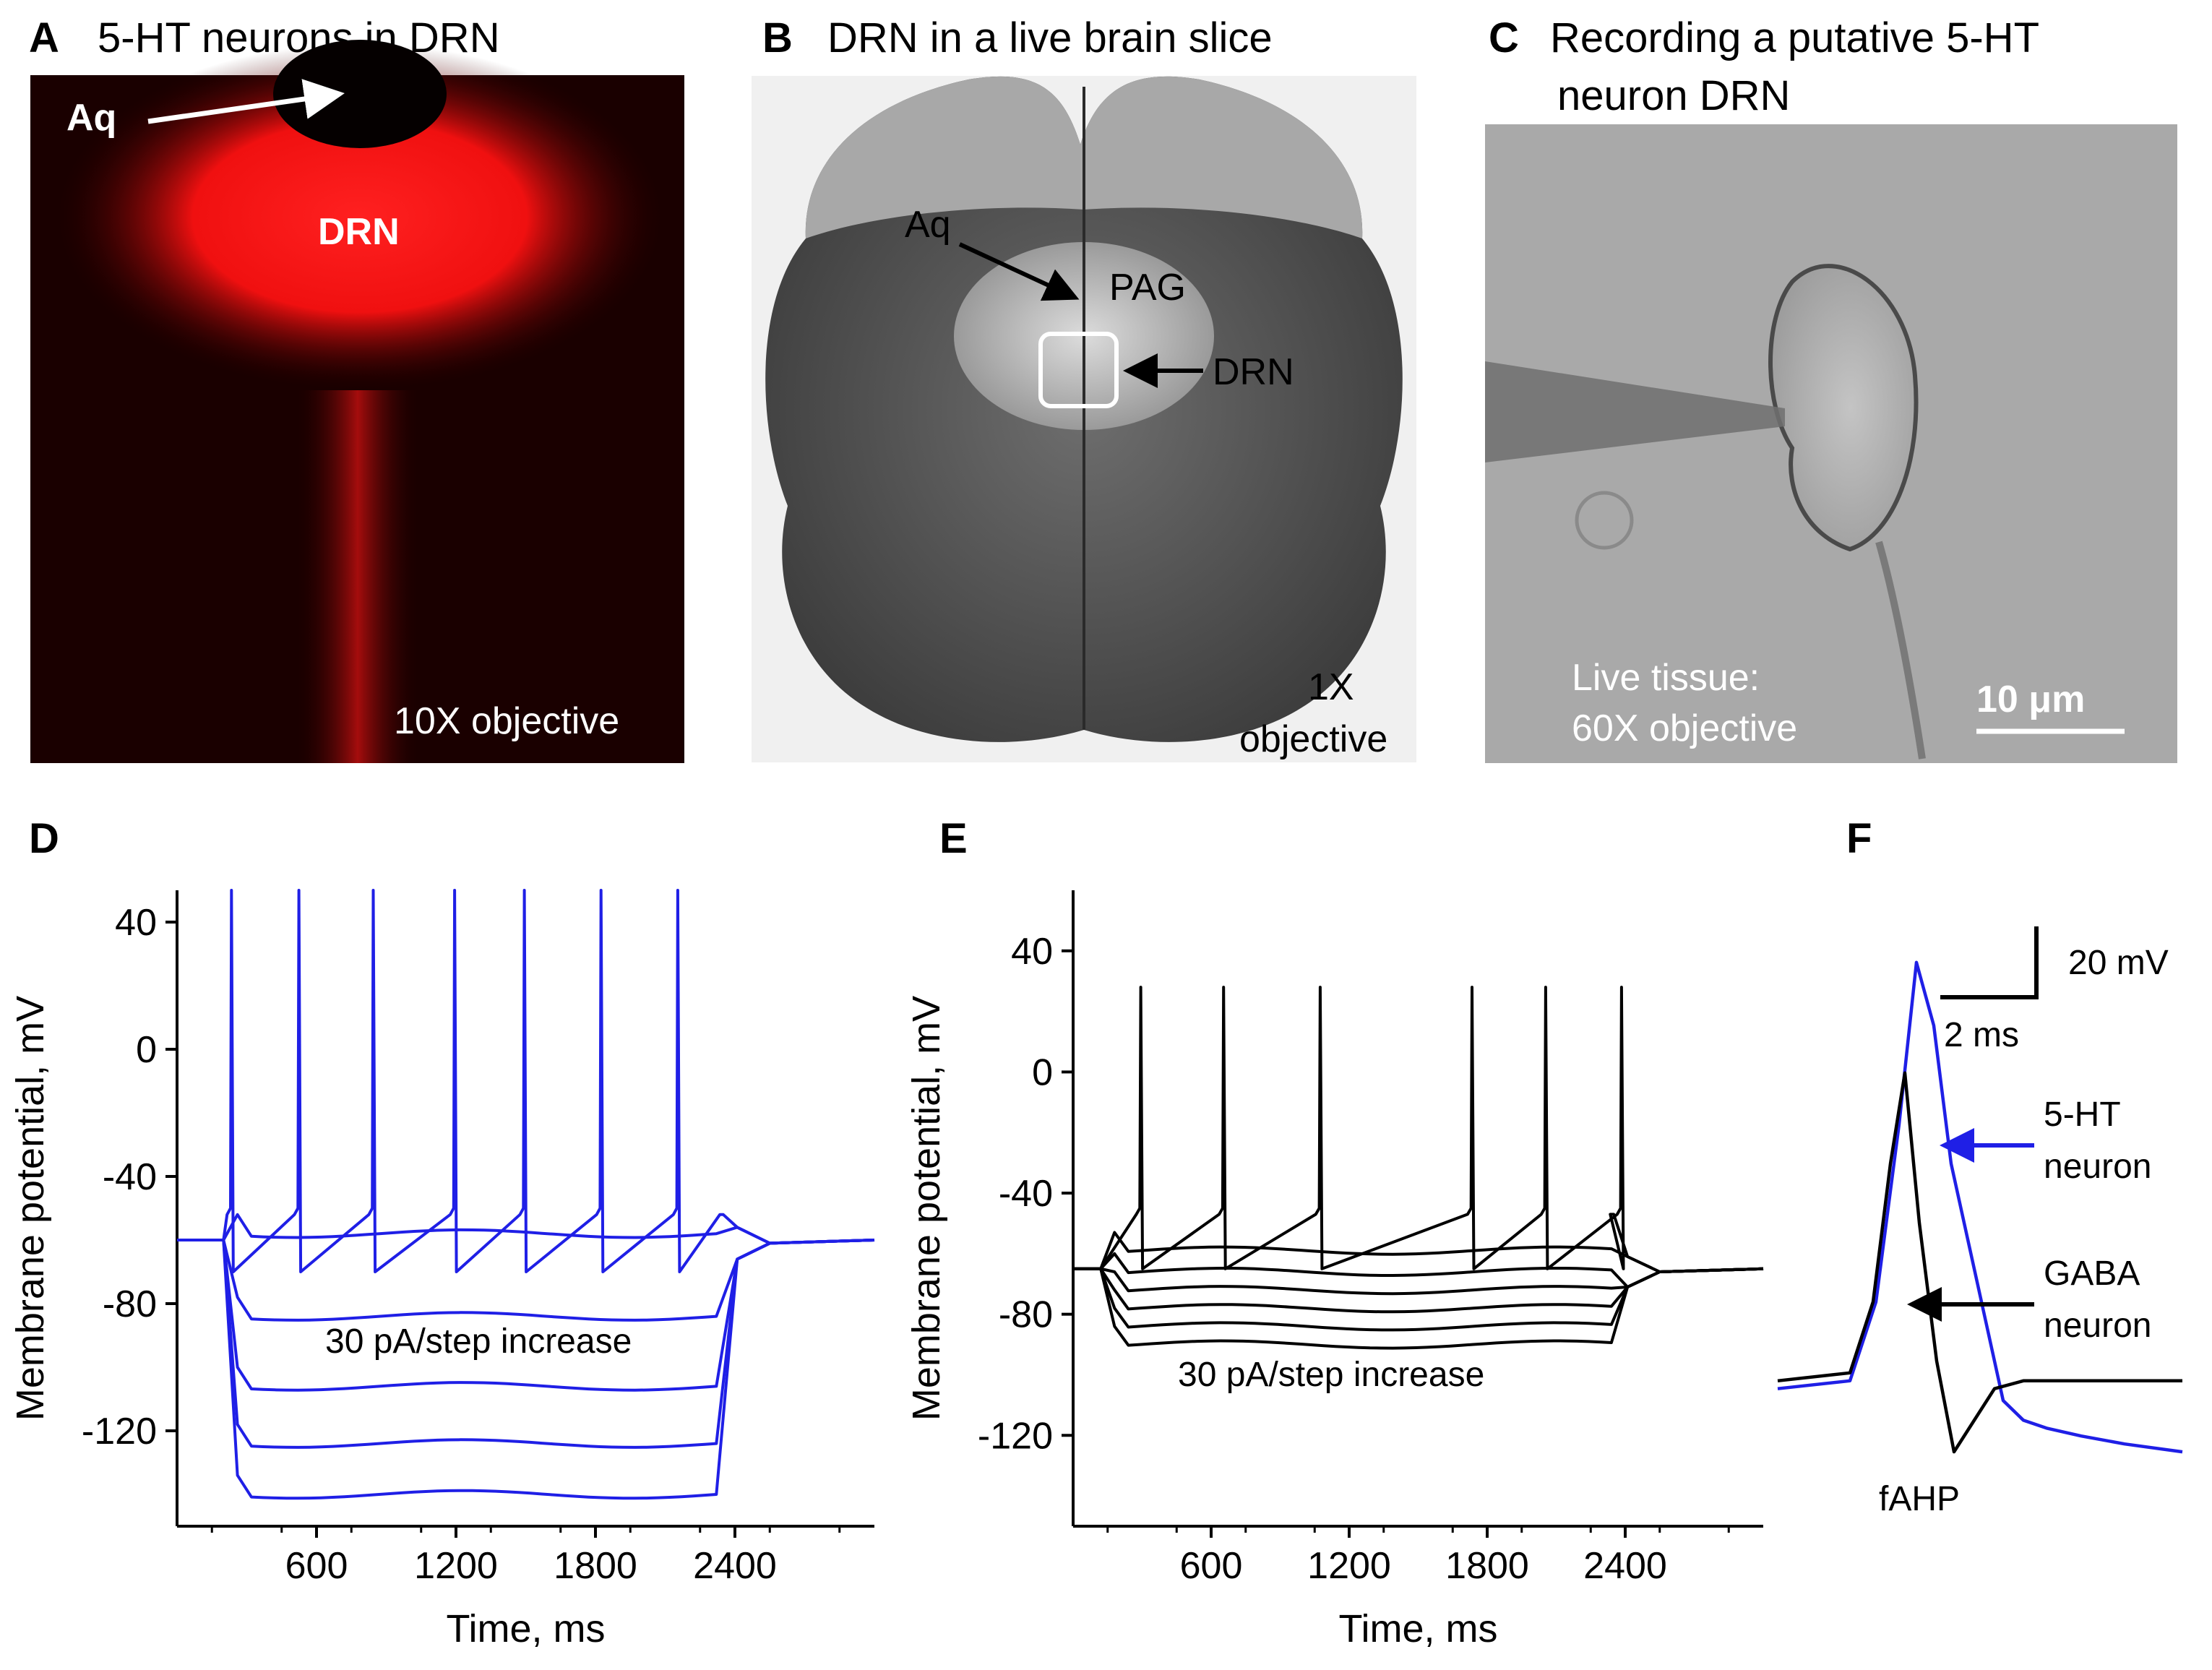 Image resolution: width=2212 pixels, height=1670 pixels. Describe the element at coordinates (1253, 372) in the screenshot. I see `panel-b-drn-label: DRN` at that location.